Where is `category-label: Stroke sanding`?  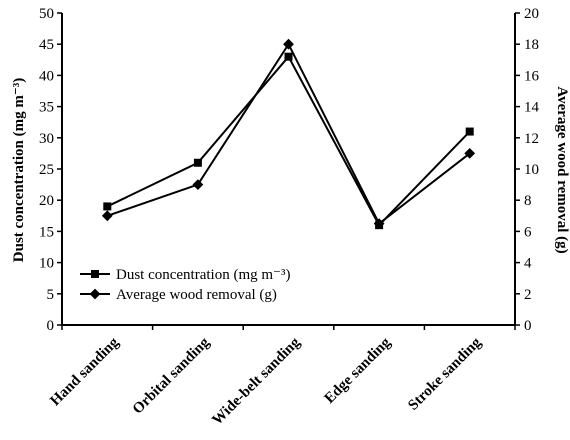 category-label: Stroke sanding is located at coordinates (445, 374).